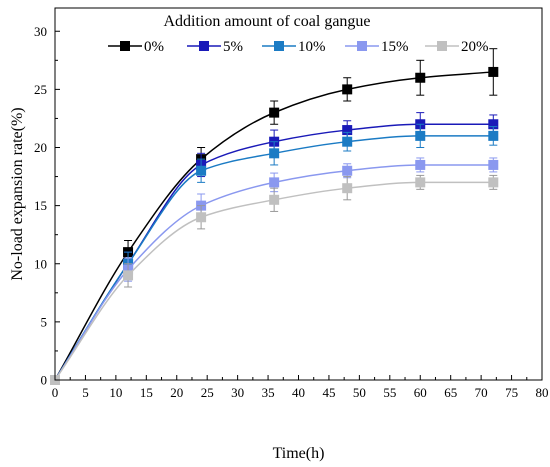 The height and width of the screenshot is (467, 550). I want to click on x-tick-label: 75, so click(511, 392).